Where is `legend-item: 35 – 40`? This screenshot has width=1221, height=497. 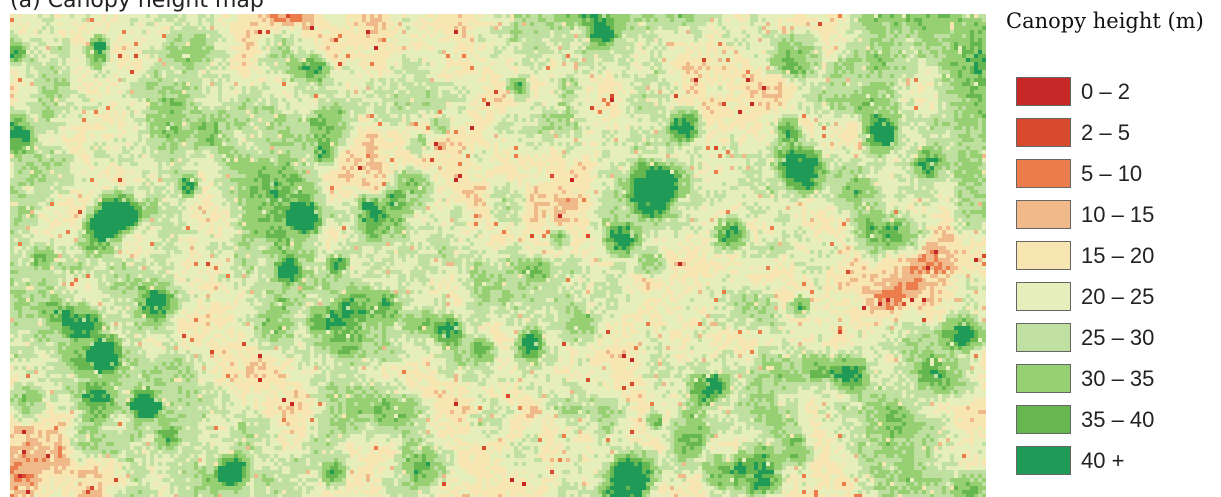
legend-item: 35 – 40 is located at coordinates (1085, 419).